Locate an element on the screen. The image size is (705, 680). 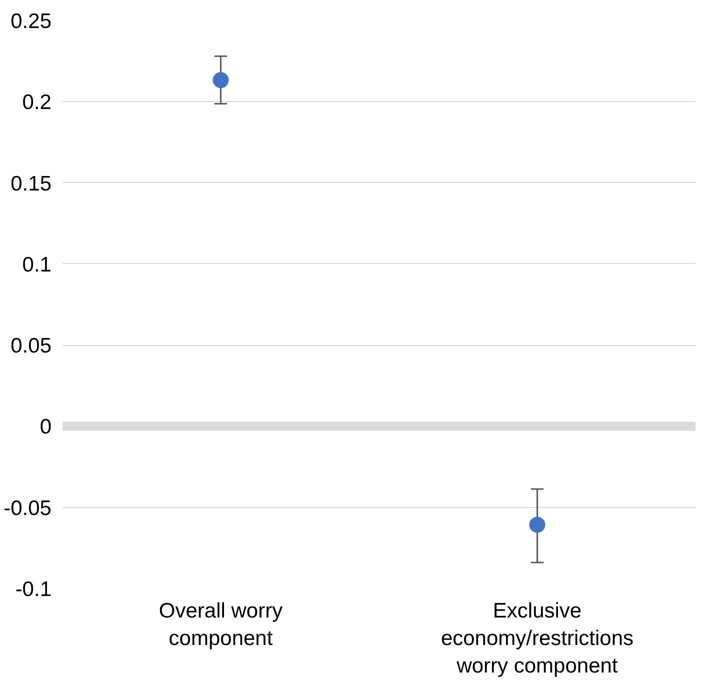
y-tick-label: 0.05 is located at coordinates (31, 346).